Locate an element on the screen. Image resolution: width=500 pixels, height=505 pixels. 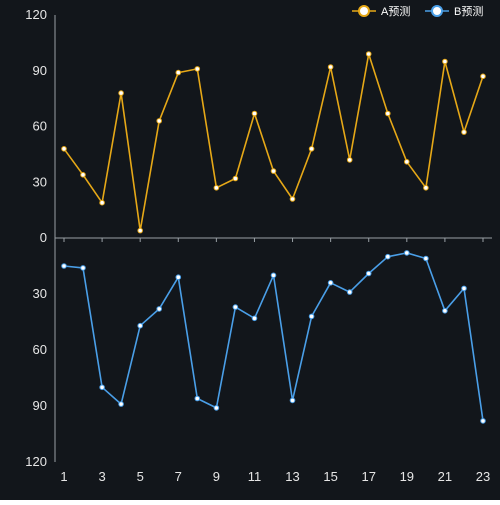
x-tick-label: 1 is located at coordinates (63, 476).